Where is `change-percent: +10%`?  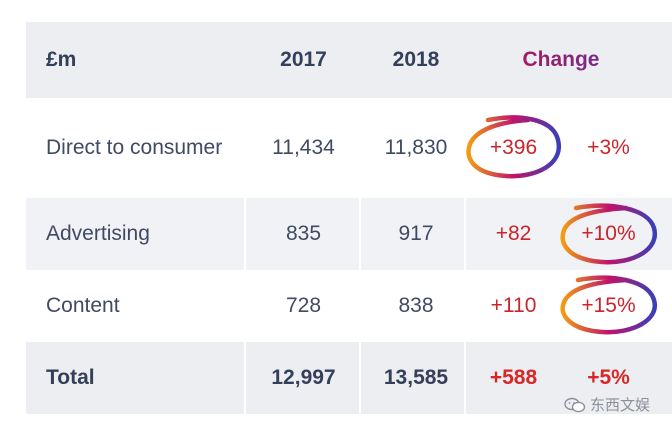 change-percent: +10% is located at coordinates (608, 233).